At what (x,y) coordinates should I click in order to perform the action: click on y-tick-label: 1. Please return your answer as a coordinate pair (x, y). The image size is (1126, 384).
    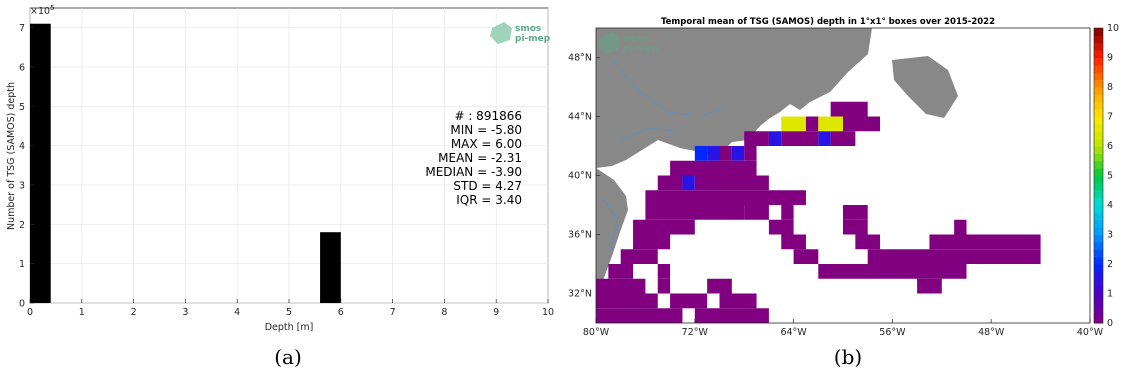
    Looking at the image, I should click on (22, 264).